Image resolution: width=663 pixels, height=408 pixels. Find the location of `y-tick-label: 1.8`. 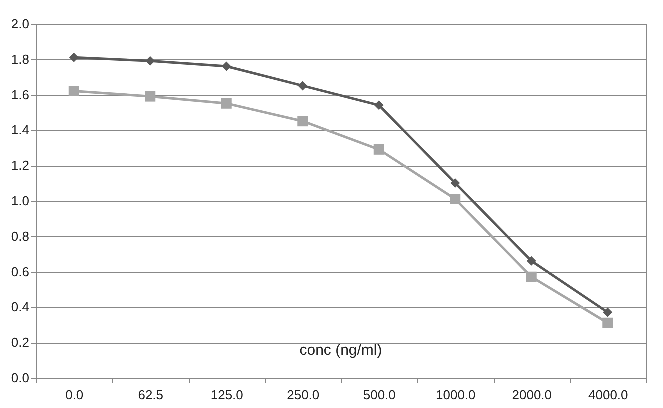

y-tick-label: 1.8 is located at coordinates (20, 59).